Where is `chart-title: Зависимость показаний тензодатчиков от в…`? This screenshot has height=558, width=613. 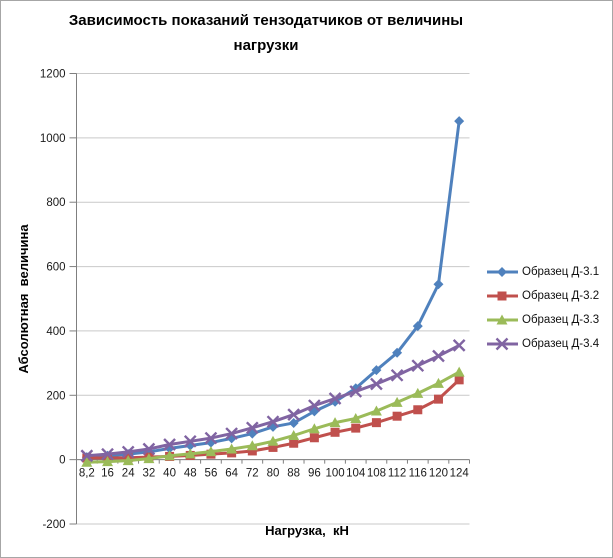 chart-title: Зависимость показаний тензодатчиков от в… is located at coordinates (266, 33).